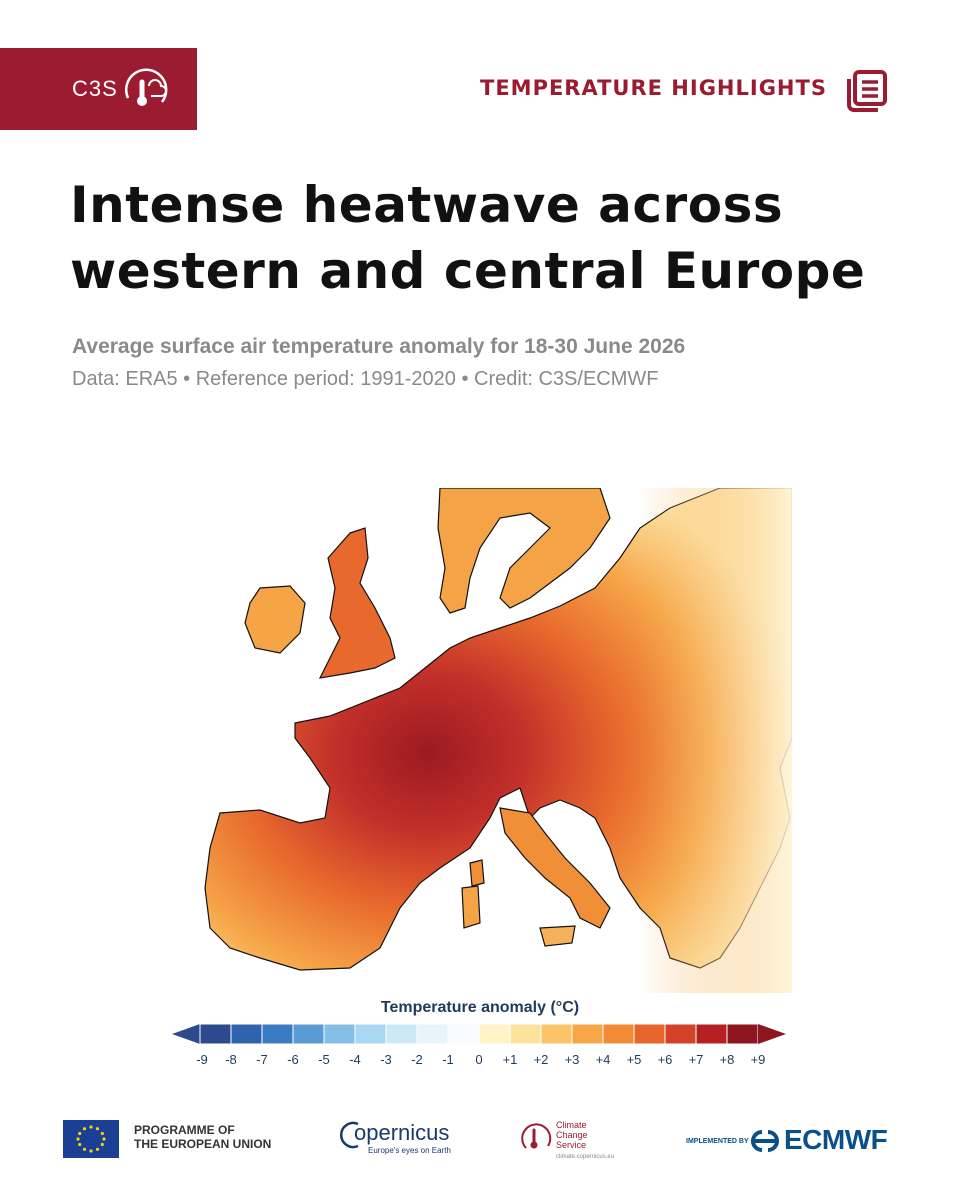  What do you see at coordinates (541, 1059) in the screenshot?
I see `colorbar-tick-label: +2` at bounding box center [541, 1059].